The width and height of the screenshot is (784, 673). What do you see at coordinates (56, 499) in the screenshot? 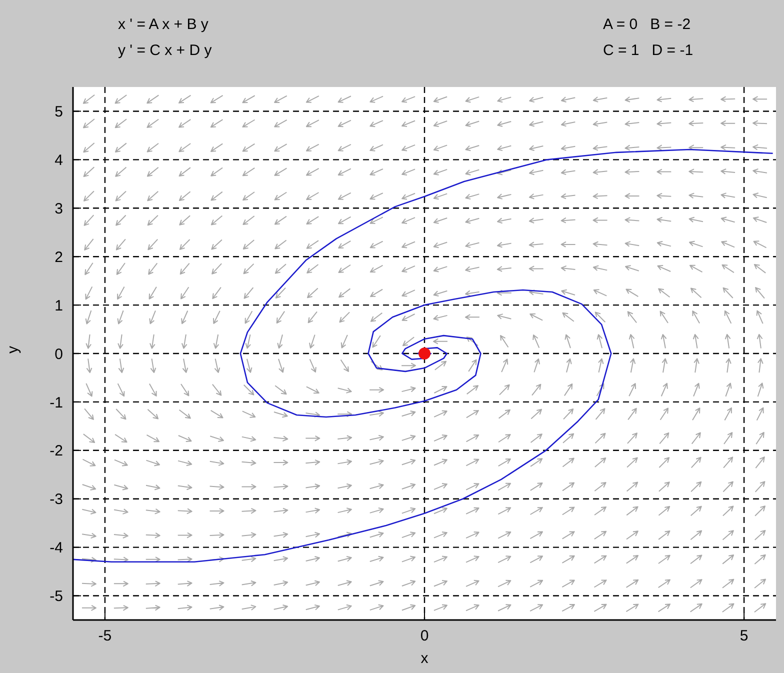
I see `y-tick-label: -3` at bounding box center [56, 499].